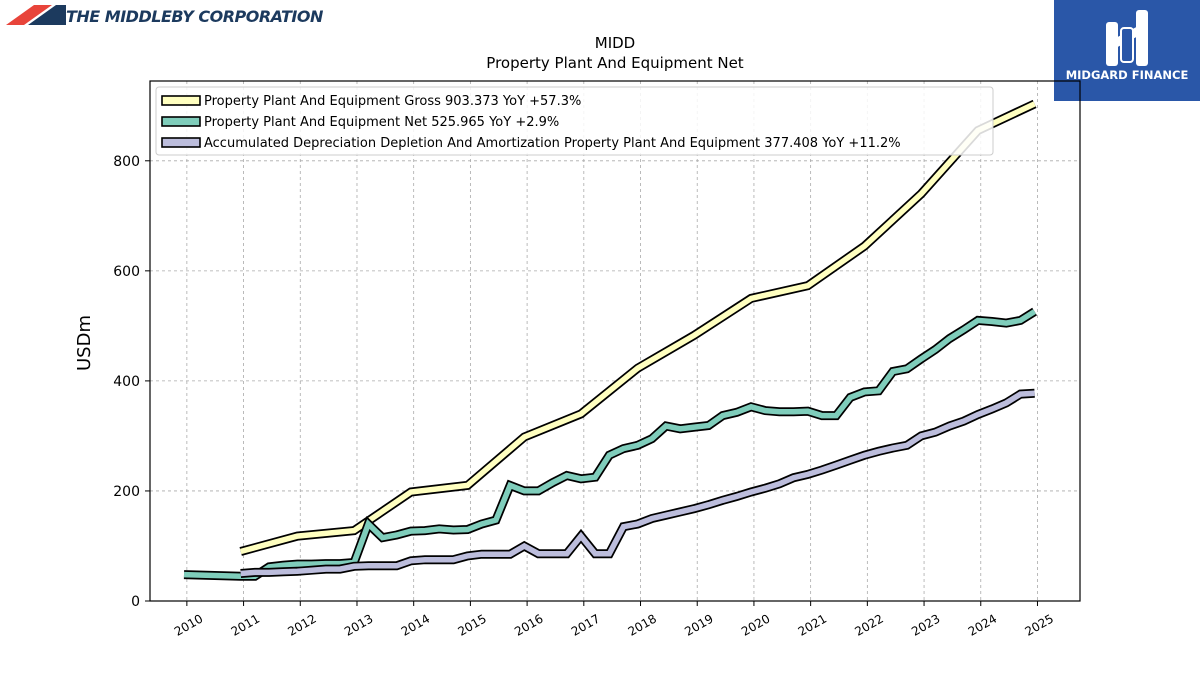 The image size is (1200, 675). Describe the element at coordinates (1039, 624) in the screenshot. I see `x-tick-label: 2025` at that location.